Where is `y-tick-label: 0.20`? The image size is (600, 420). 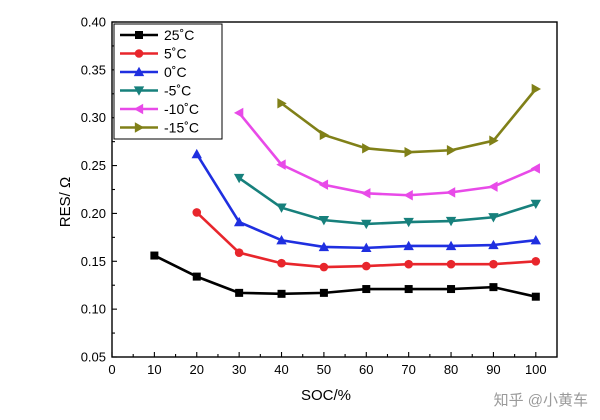 y-tick-label: 0.20 is located at coordinates (93, 213).